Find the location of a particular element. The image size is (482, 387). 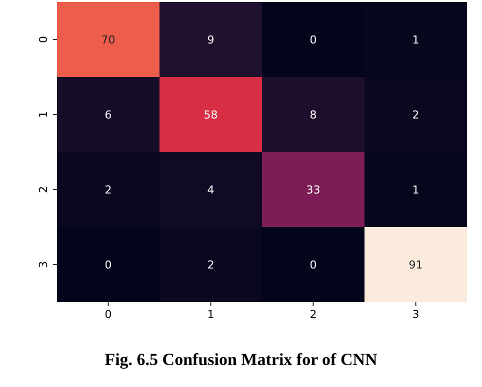

y-tick-label: 1 is located at coordinates (43, 114).